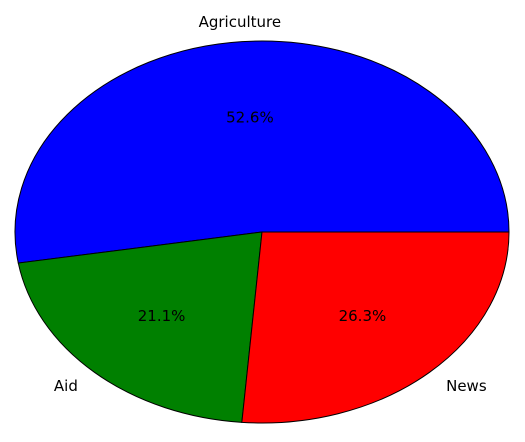  I want to click on slice-label-aid: Aid, so click(66, 386).